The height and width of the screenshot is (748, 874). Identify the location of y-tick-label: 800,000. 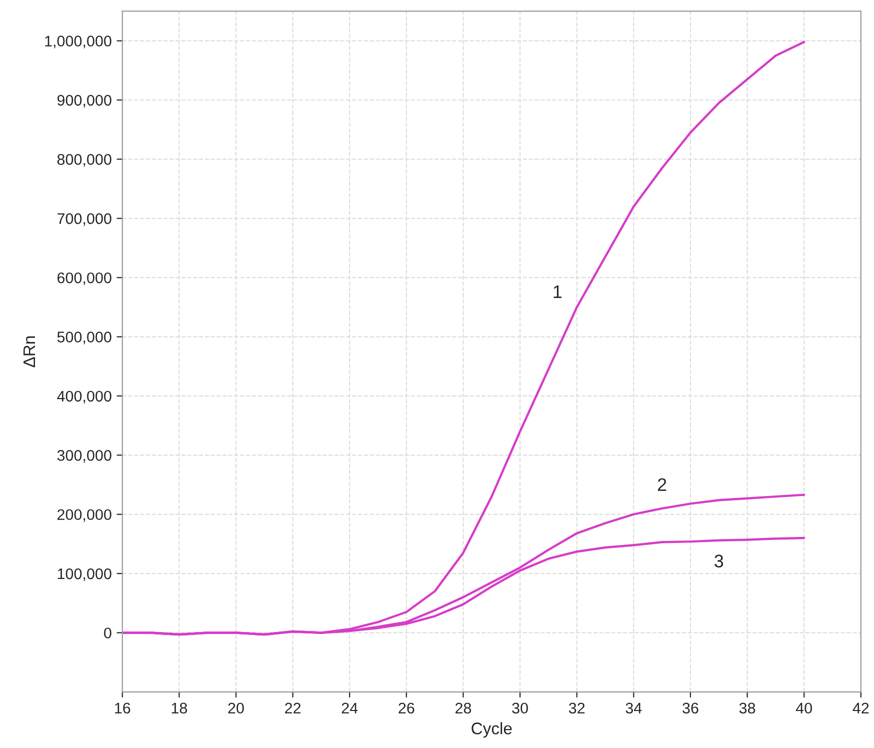
(84, 160).